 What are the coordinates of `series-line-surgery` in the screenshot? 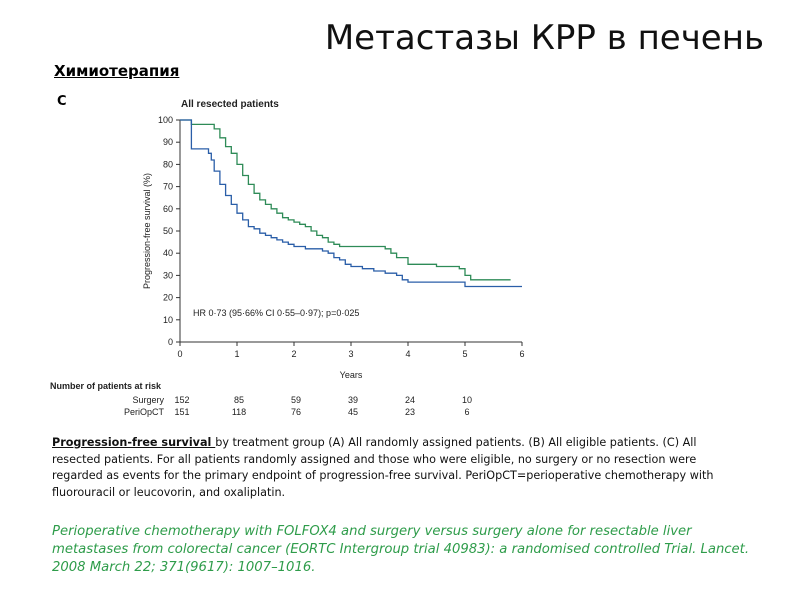 It's located at (351, 203).